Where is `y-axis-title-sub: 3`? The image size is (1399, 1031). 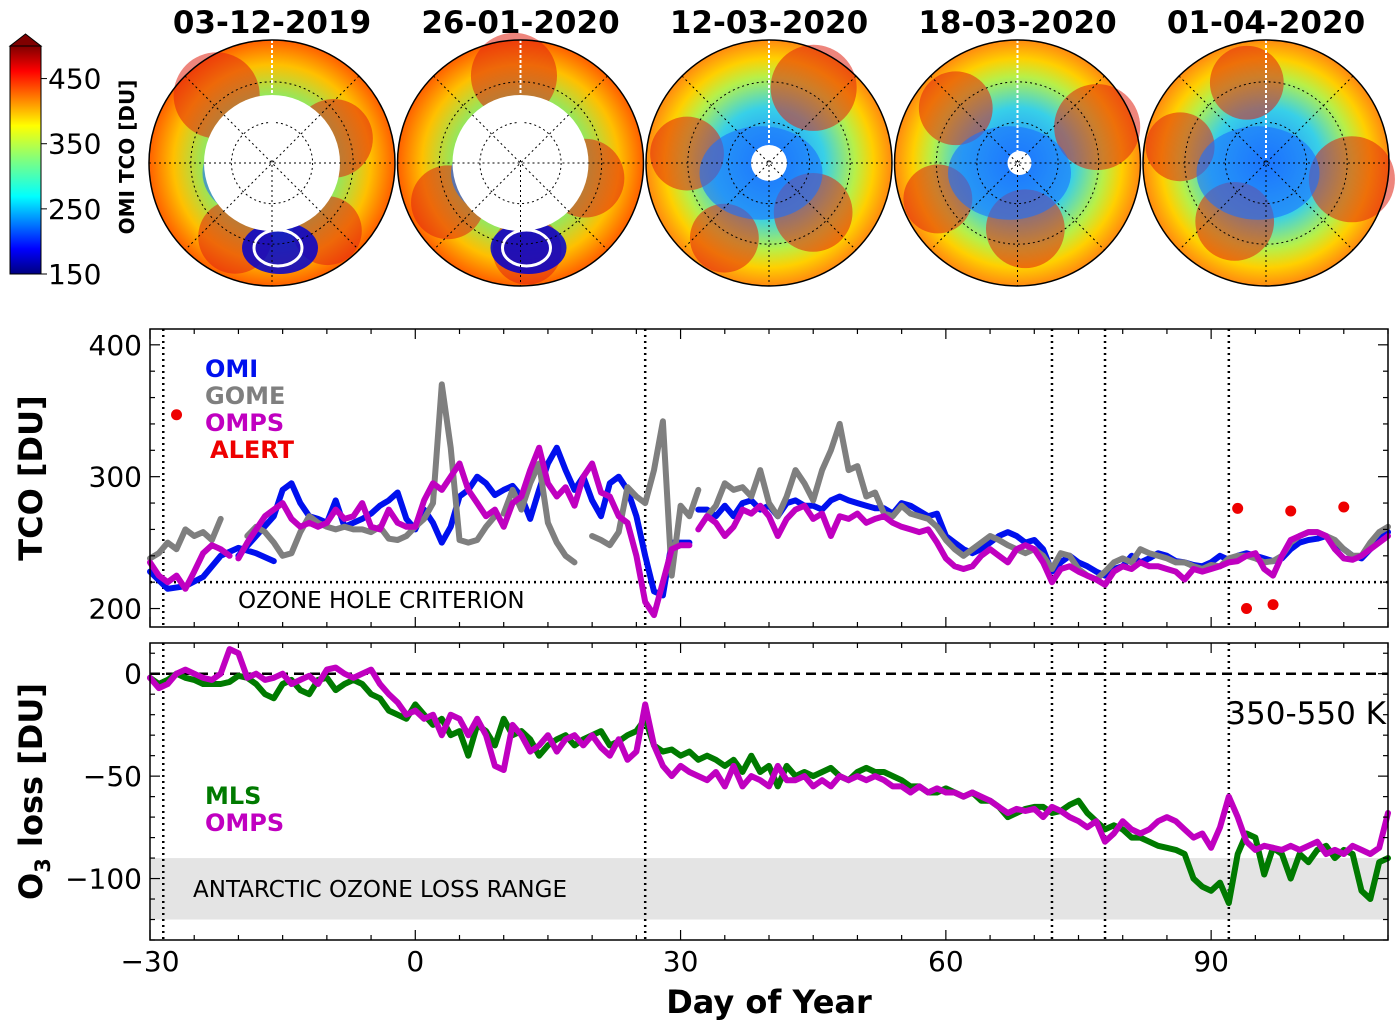
y-axis-title-sub: 3 is located at coordinates (43, 865).